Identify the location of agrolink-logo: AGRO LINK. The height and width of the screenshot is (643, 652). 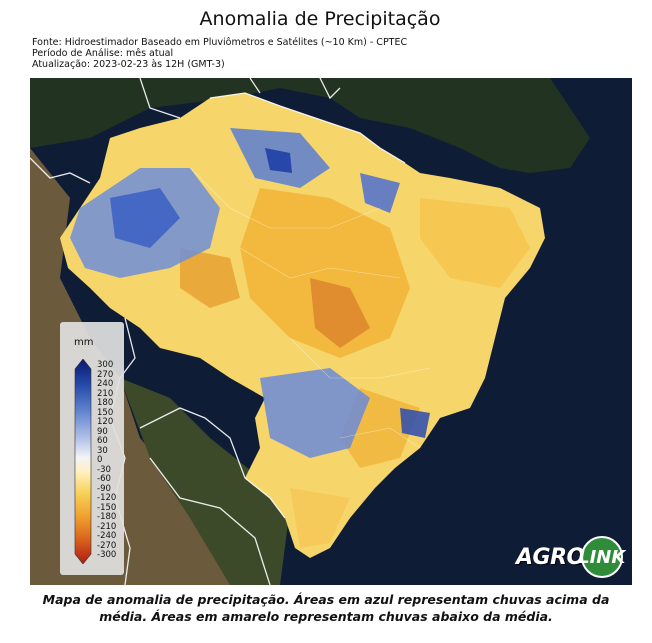
(571, 557).